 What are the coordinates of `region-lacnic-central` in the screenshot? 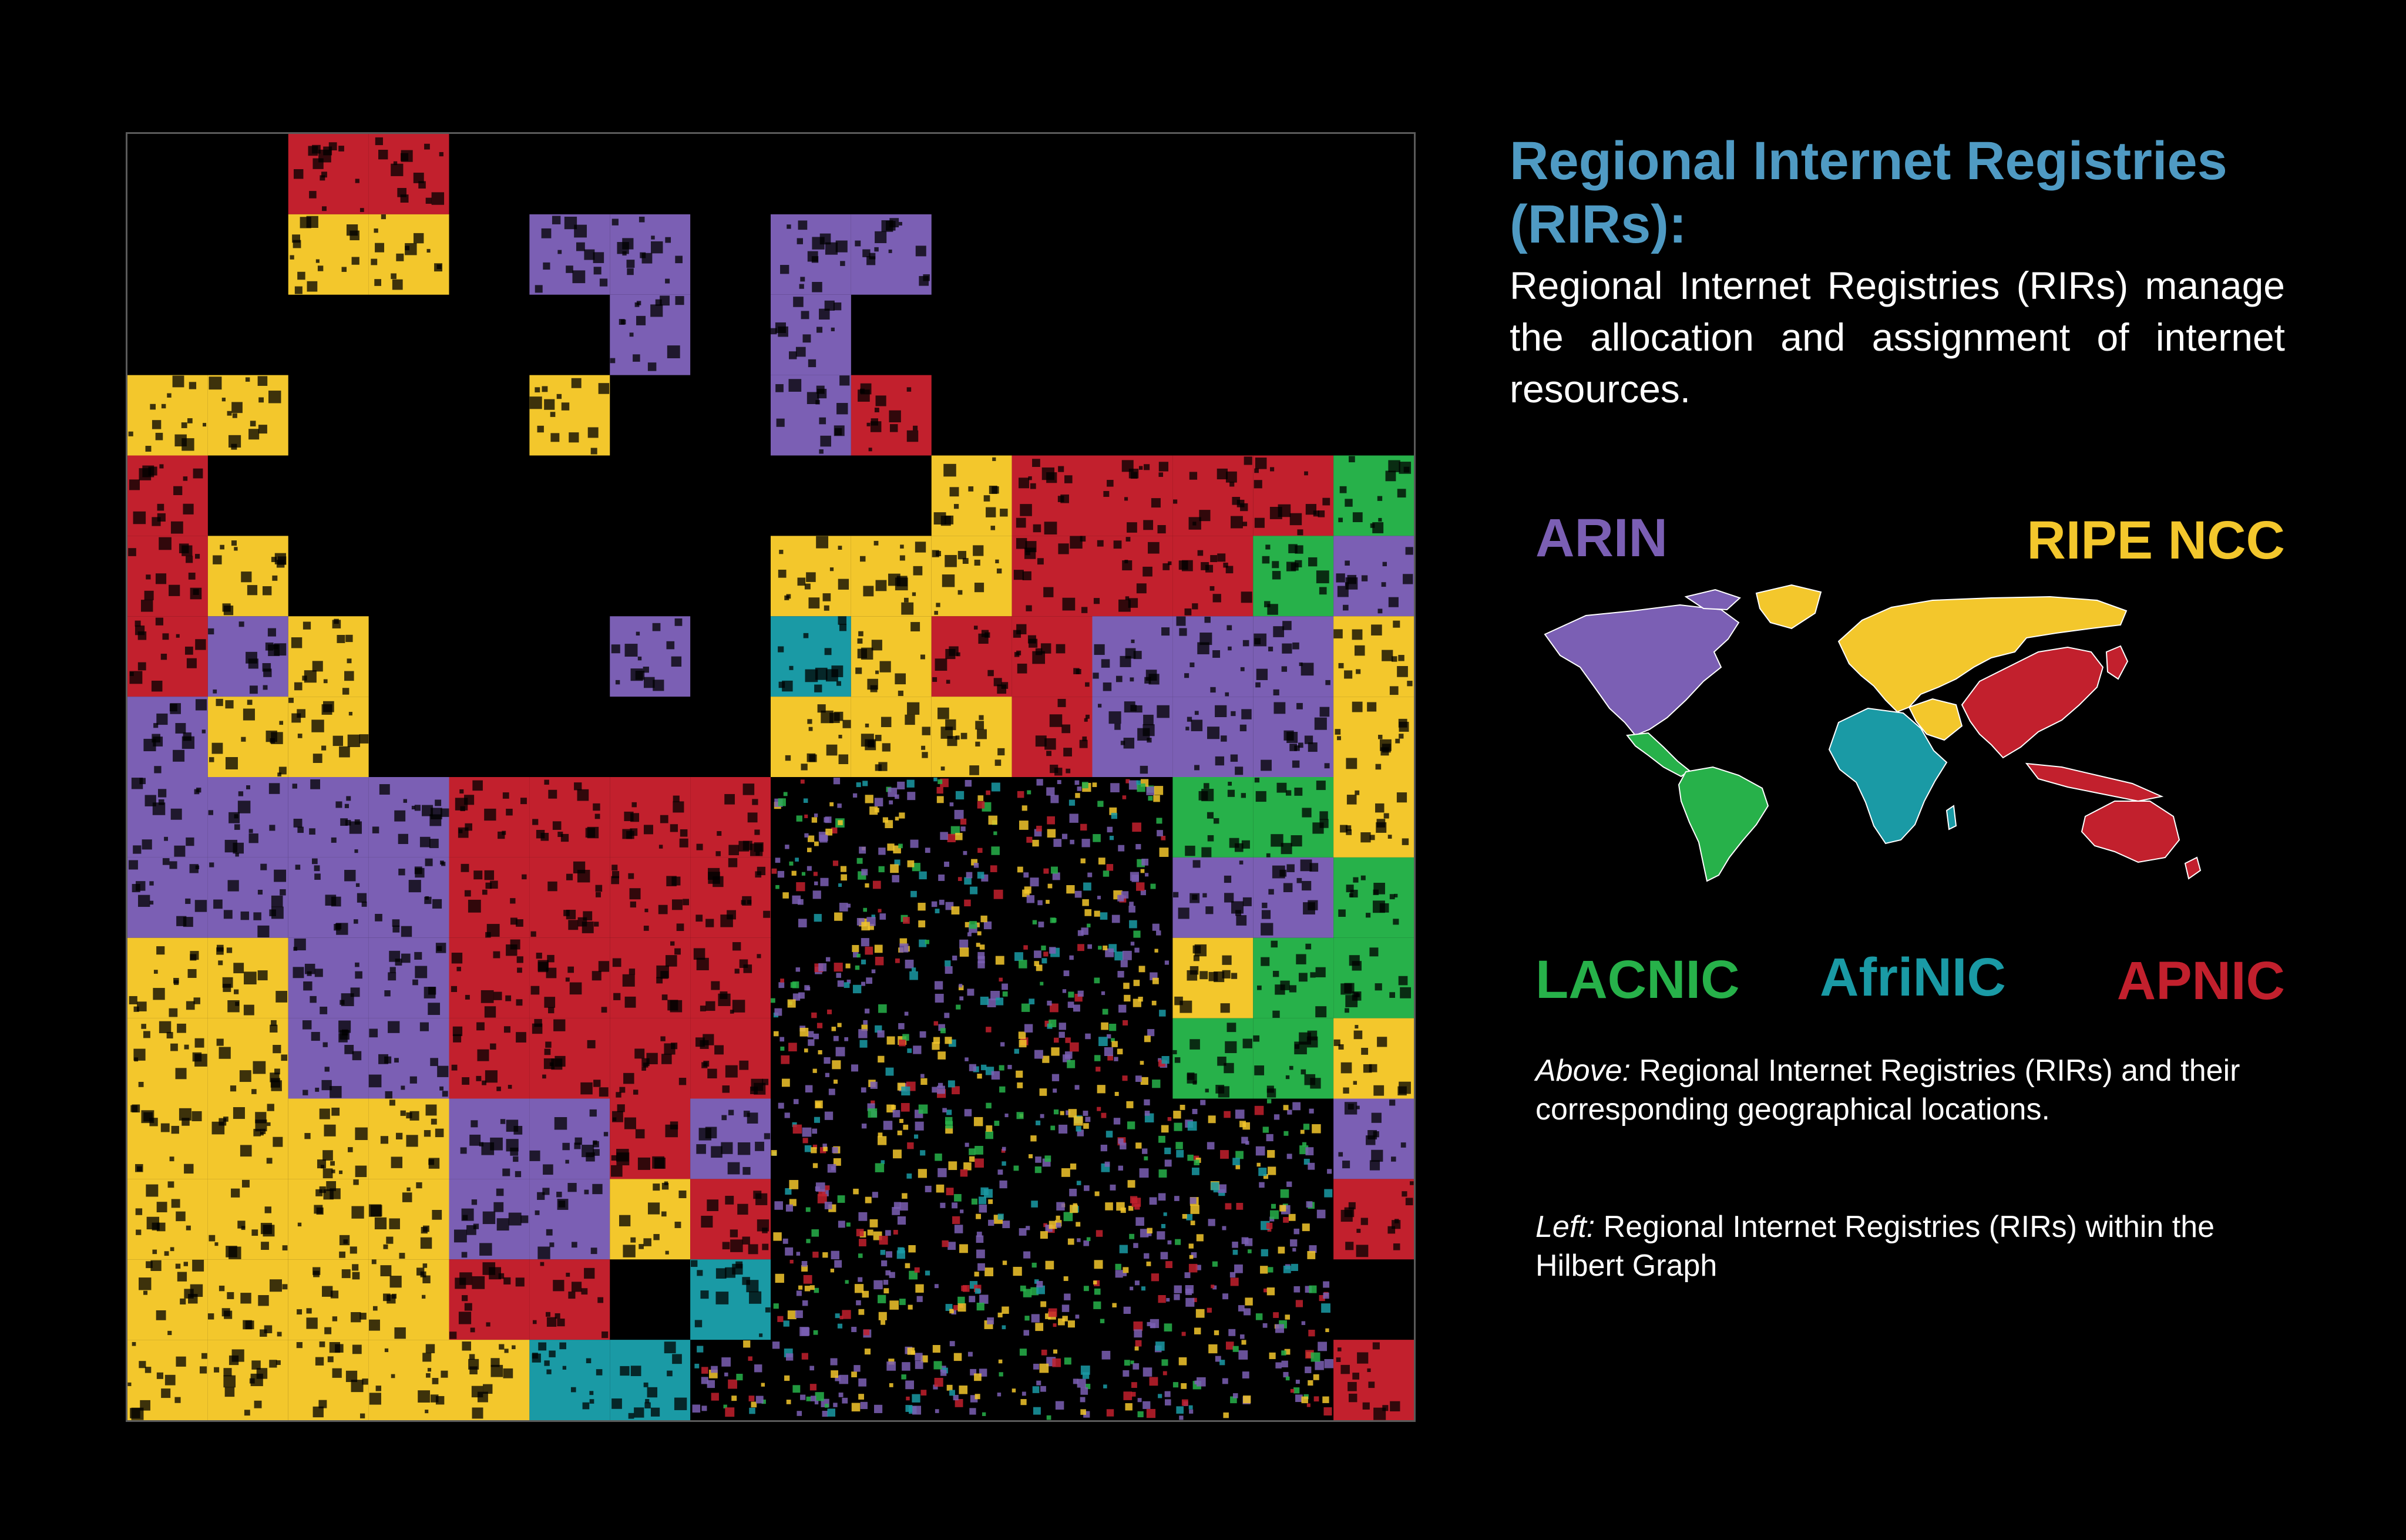 It's located at (1658, 755).